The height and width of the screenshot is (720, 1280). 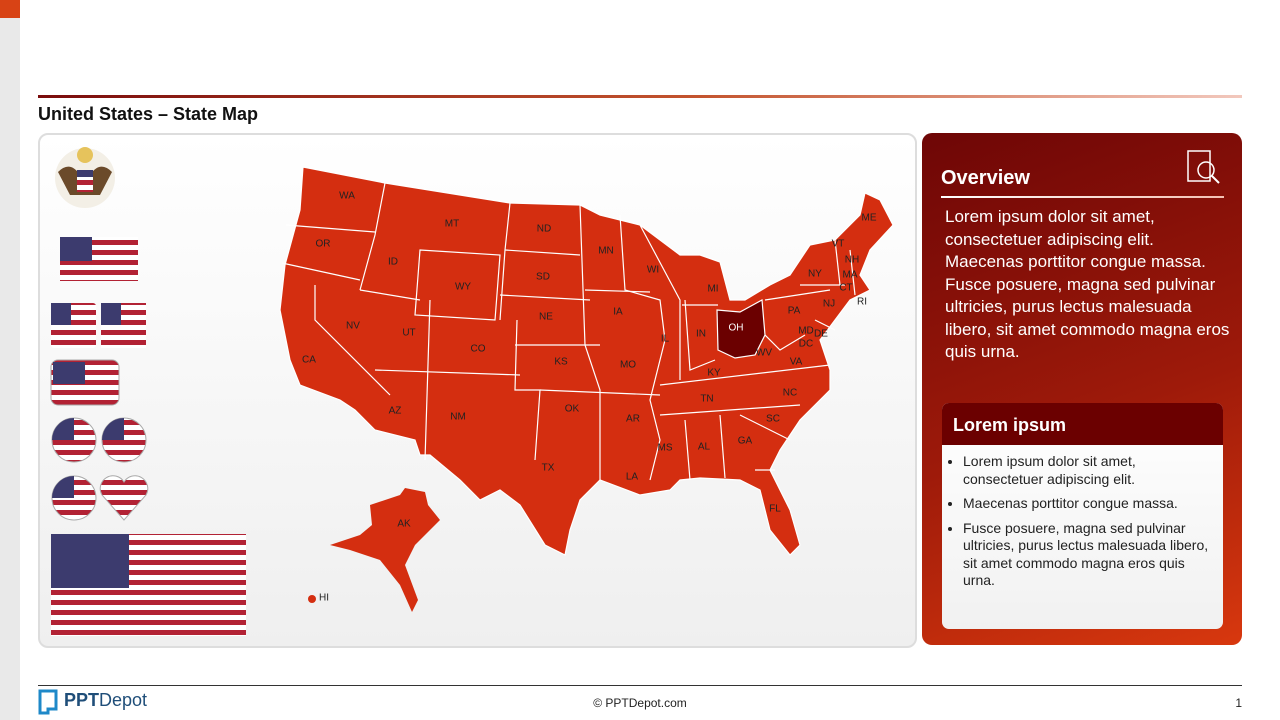 I want to click on state-label: NV, so click(x=353, y=326).